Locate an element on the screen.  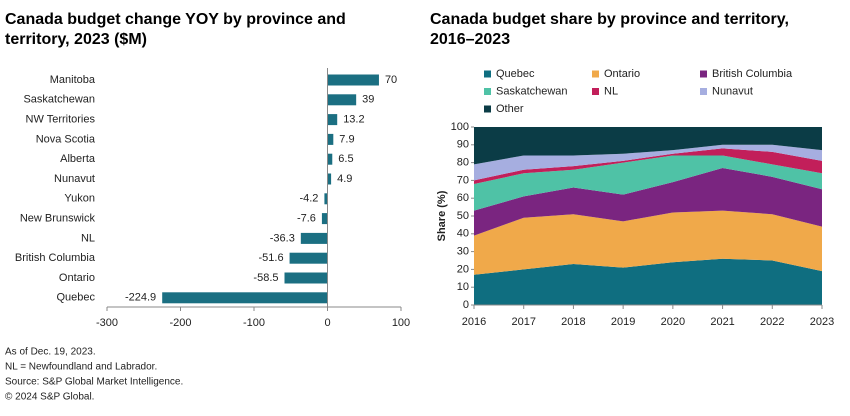
x-tick-label: -100 is located at coordinates (254, 323).